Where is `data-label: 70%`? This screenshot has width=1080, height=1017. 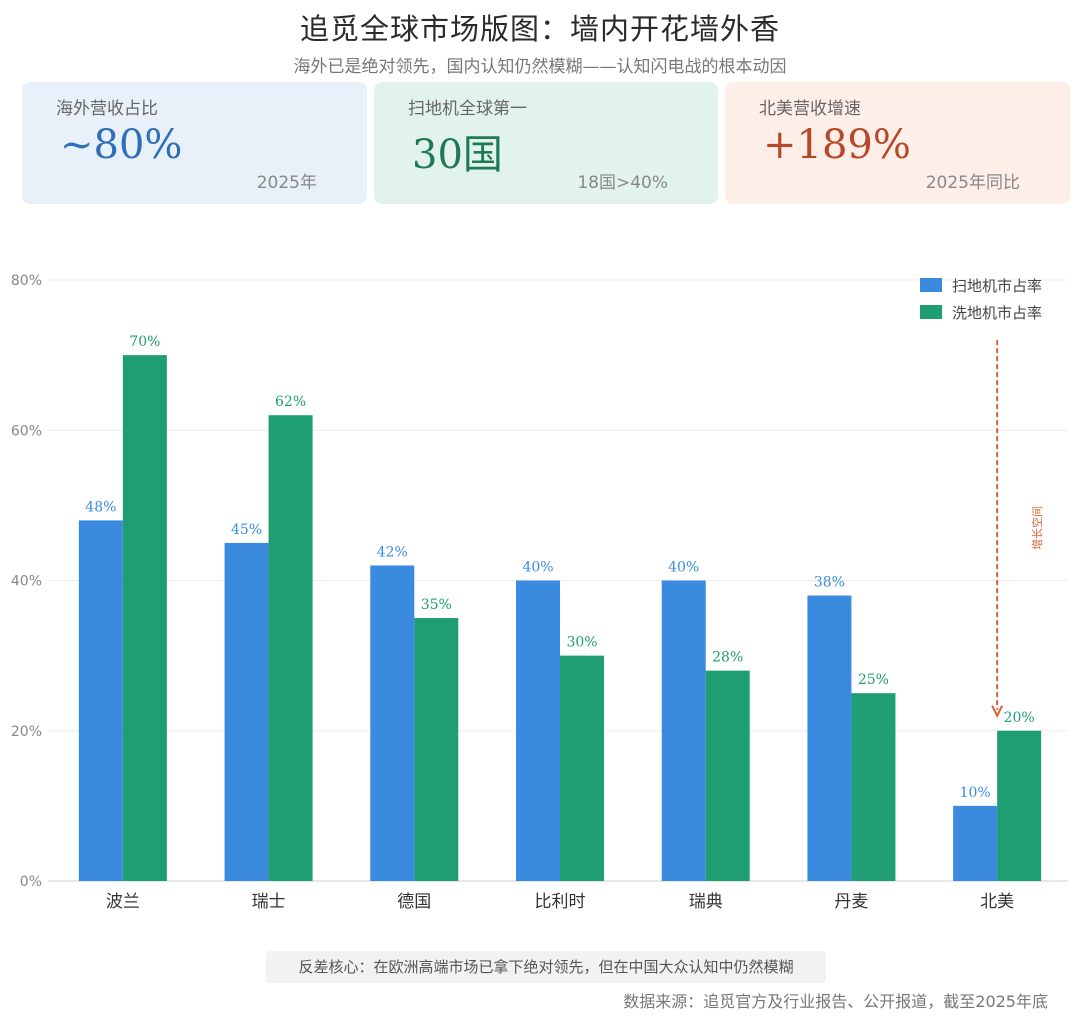 data-label: 70% is located at coordinates (144, 342).